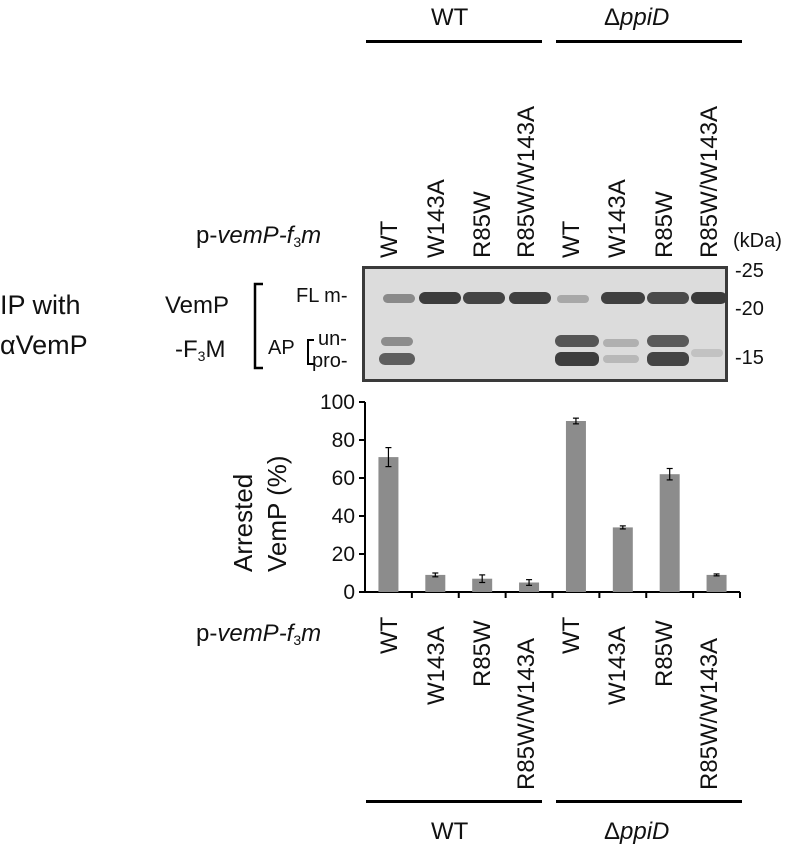 This screenshot has height=853, width=797. I want to click on ip-label-line1: IP with, so click(40, 305).